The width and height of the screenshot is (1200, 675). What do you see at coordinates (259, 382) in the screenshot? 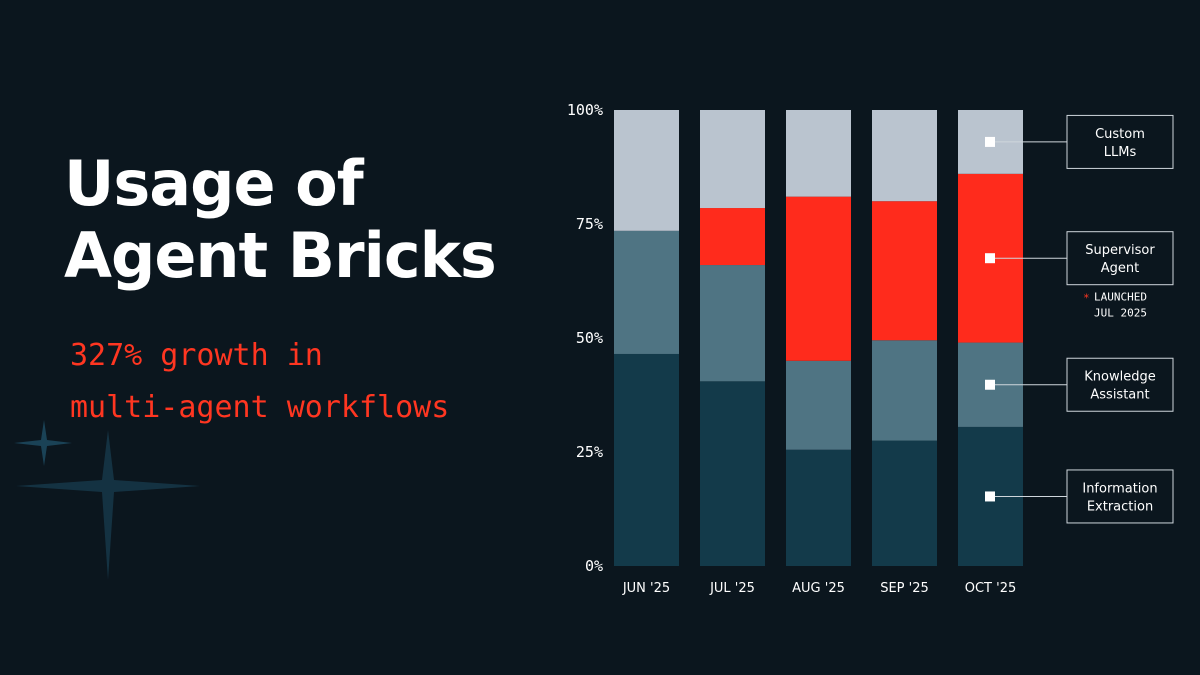
I see `subtitle: 327% growth in multi-agent workflows` at bounding box center [259, 382].